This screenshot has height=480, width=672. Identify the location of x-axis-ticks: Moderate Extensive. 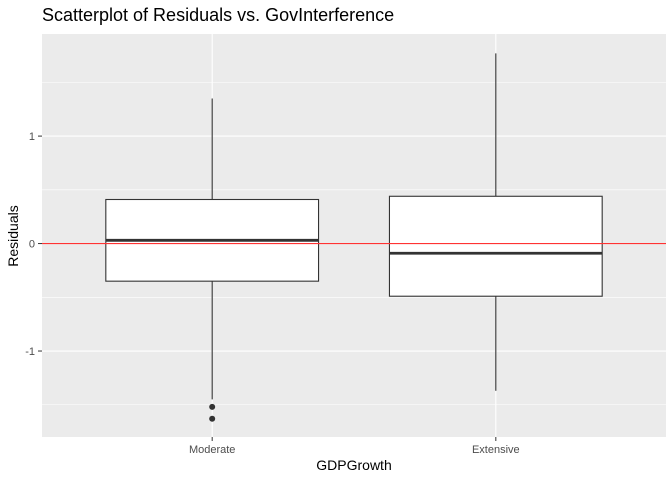
(354, 446).